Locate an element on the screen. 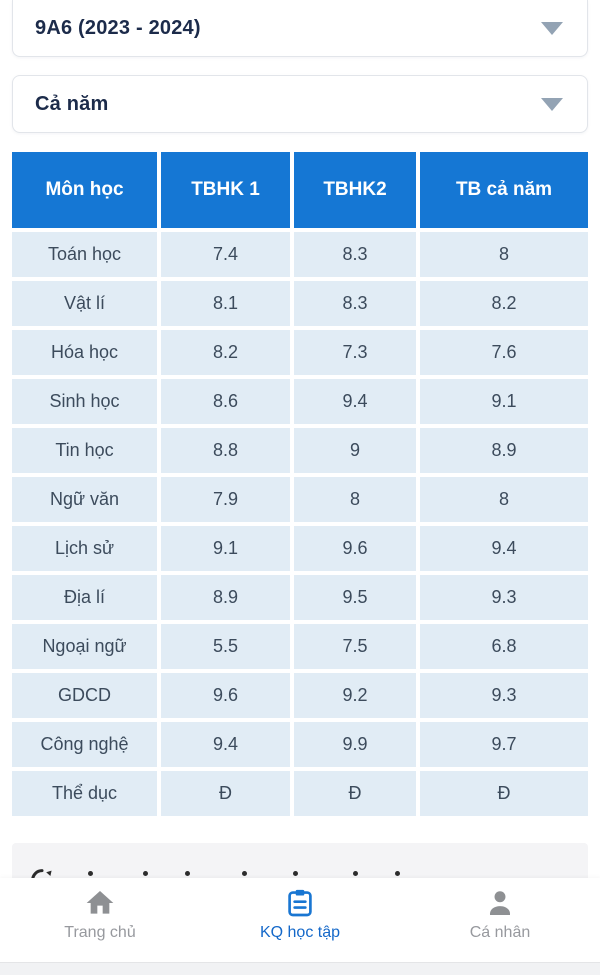 The width and height of the screenshot is (600, 975). subject-cell: Lịch sử is located at coordinates (84, 548).